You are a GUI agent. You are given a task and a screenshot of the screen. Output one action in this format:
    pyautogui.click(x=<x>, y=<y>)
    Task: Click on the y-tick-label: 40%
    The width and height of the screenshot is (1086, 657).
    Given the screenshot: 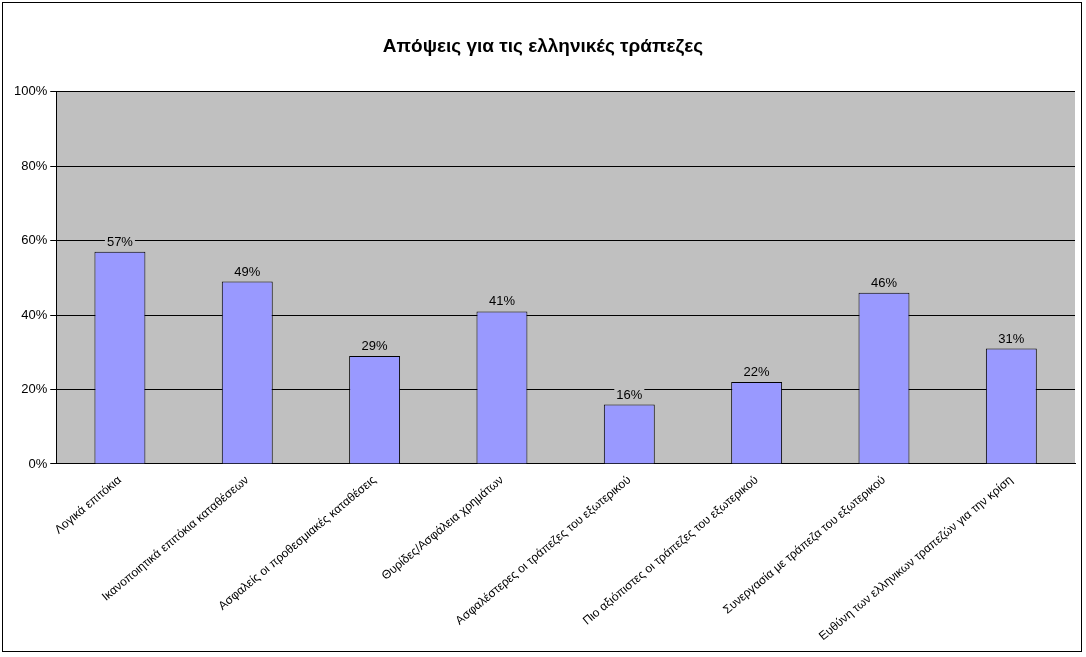 What is the action you would take?
    pyautogui.click(x=34, y=314)
    